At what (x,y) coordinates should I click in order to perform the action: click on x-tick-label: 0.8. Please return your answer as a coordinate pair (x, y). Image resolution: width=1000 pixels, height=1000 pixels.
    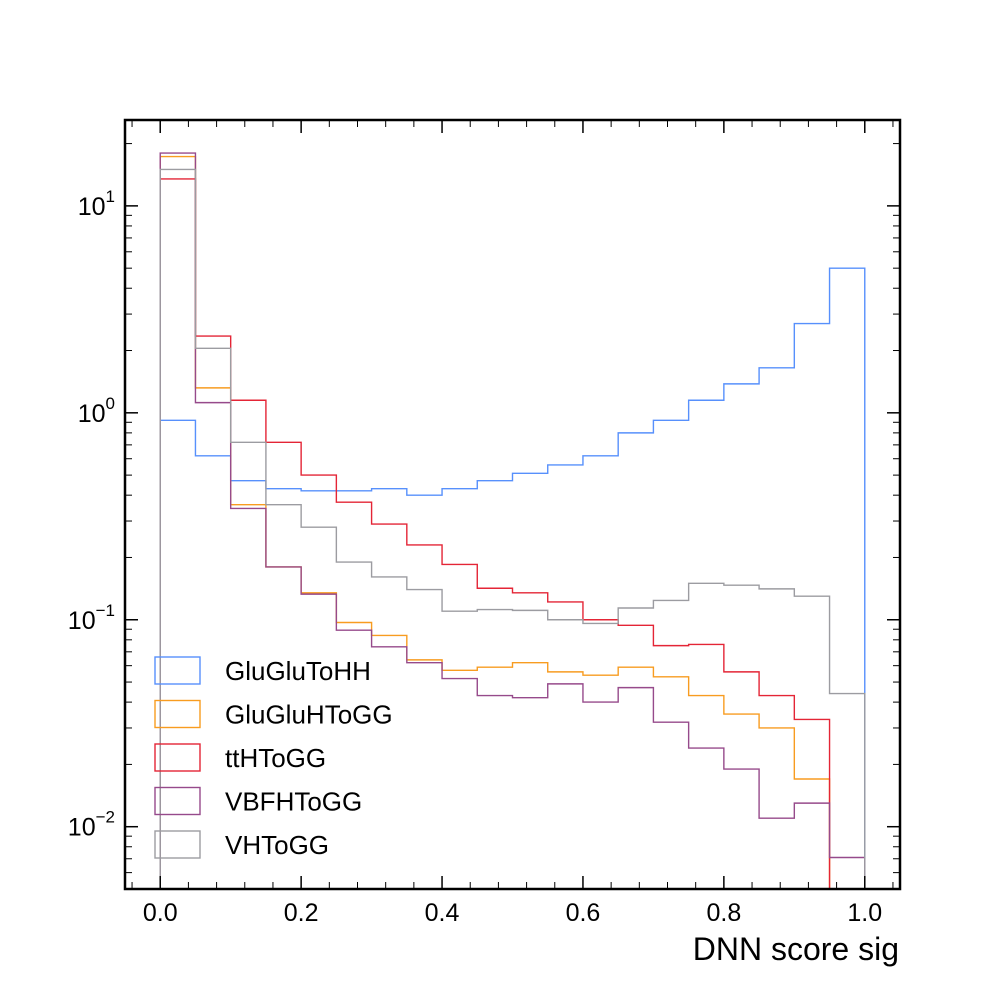
    Looking at the image, I should click on (723, 913).